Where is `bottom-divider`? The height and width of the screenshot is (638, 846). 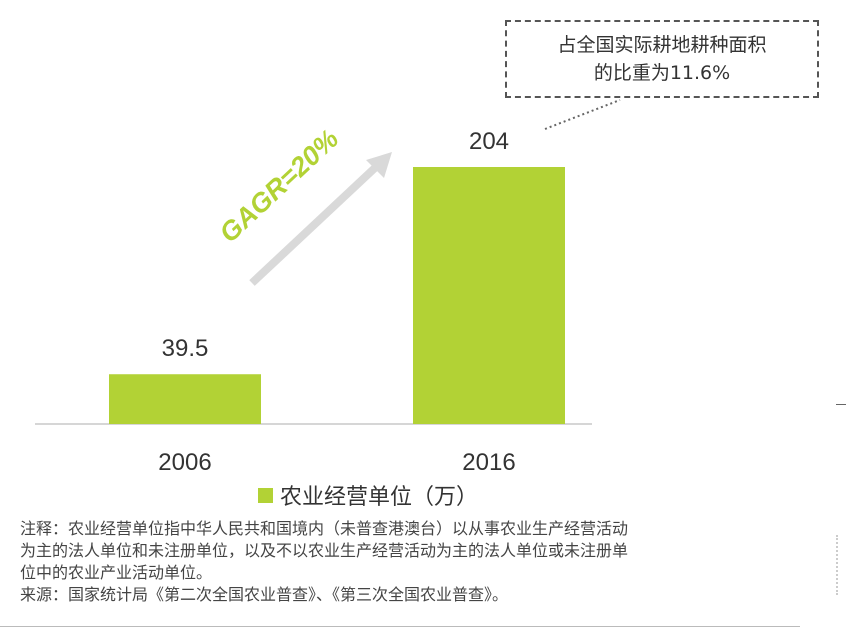 bottom-divider is located at coordinates (400, 626).